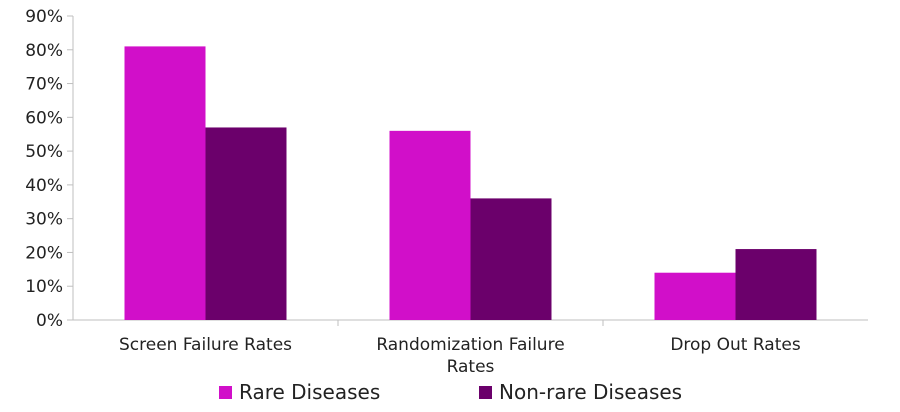 The image size is (900, 412). I want to click on legend: Rare Diseases Non-rare Diseases, so click(450, 392).